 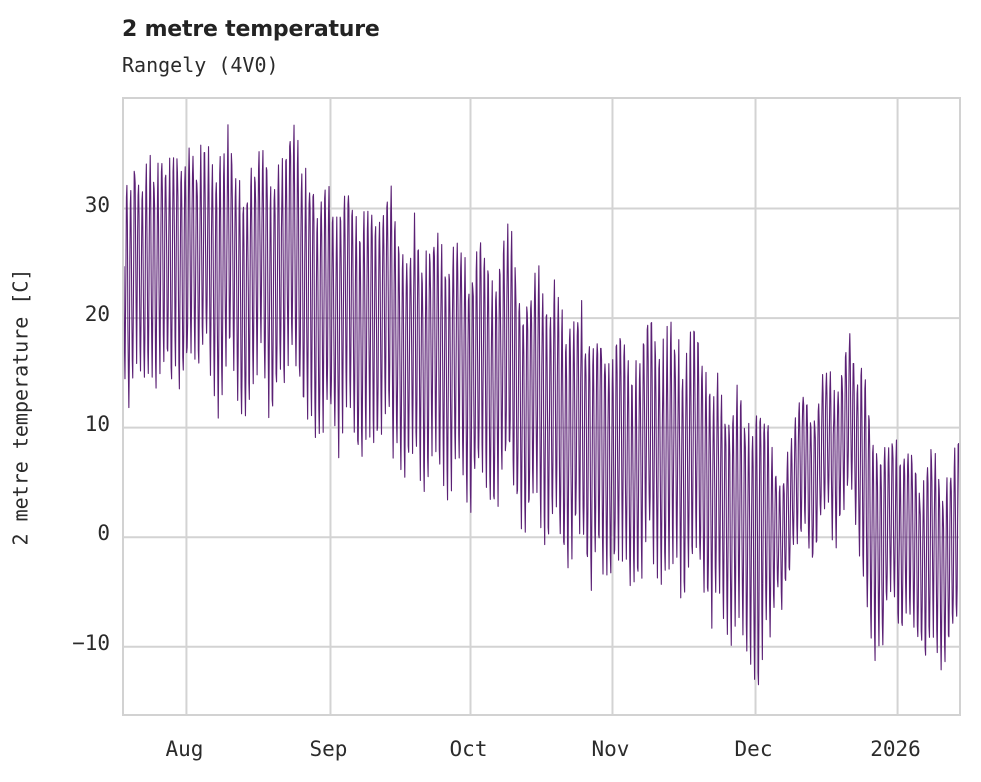 I want to click on chart-subtitle: Rangely (4V0), so click(x=200, y=65).